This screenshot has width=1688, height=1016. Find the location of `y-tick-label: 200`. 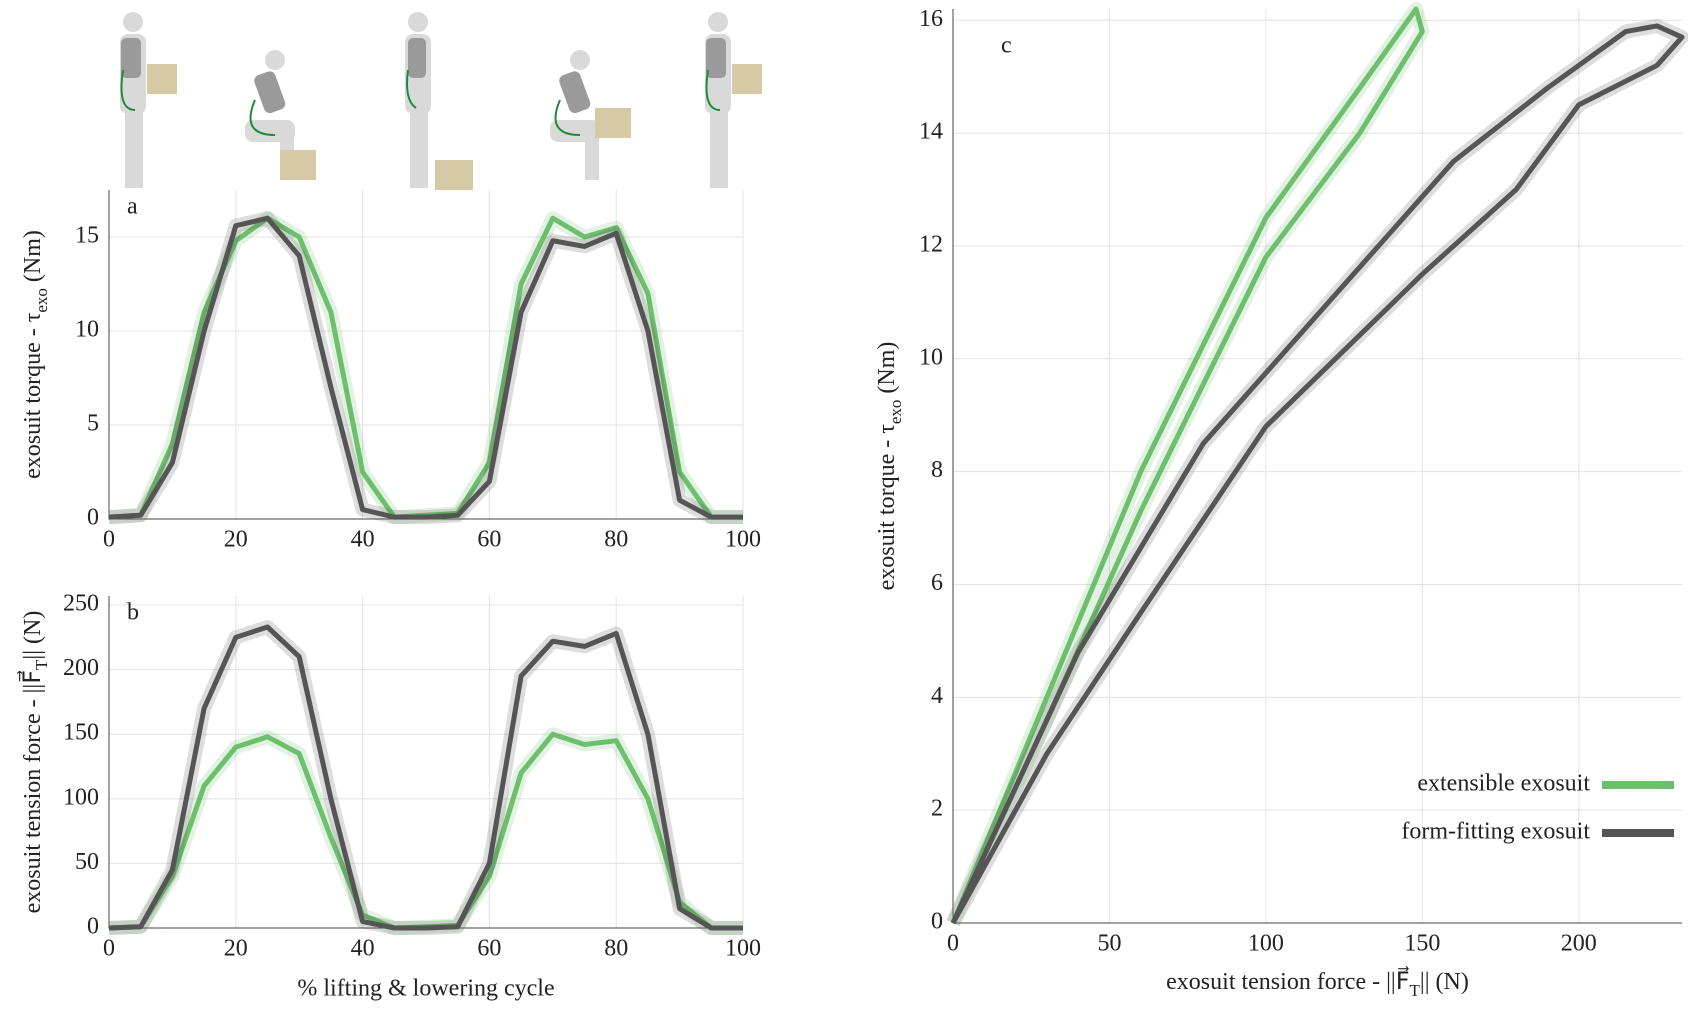

y-tick-label: 200 is located at coordinates (81, 668).